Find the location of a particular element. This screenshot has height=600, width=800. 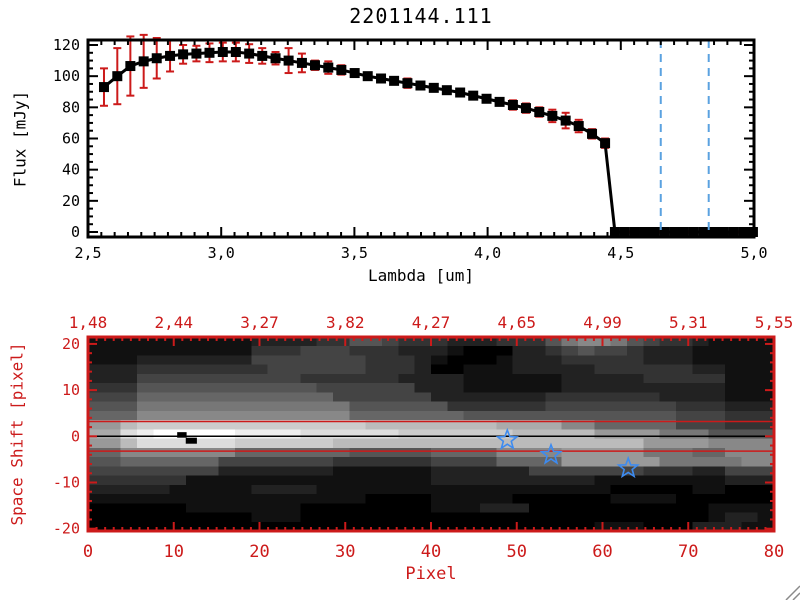

pixel-tick-label: 0 is located at coordinates (88, 552).